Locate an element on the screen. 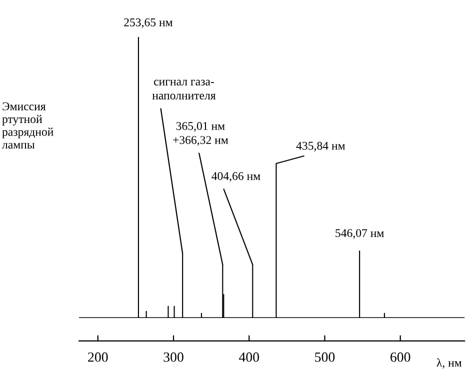 Image resolution: width=469 pixels, height=370 pixels. x-axis-title: λ, нм is located at coordinates (449, 363).